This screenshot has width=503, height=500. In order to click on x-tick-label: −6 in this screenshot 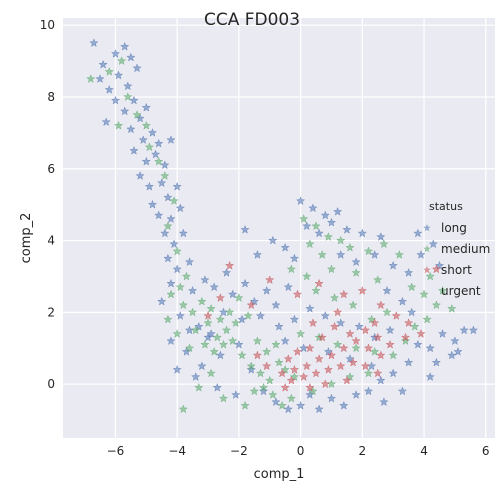, I will do `click(116, 451)`.